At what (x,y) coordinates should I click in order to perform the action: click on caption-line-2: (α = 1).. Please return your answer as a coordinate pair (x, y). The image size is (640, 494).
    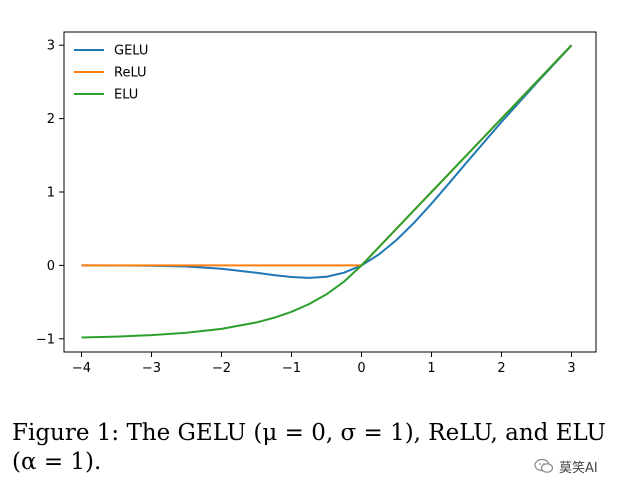
    Looking at the image, I should click on (57, 462).